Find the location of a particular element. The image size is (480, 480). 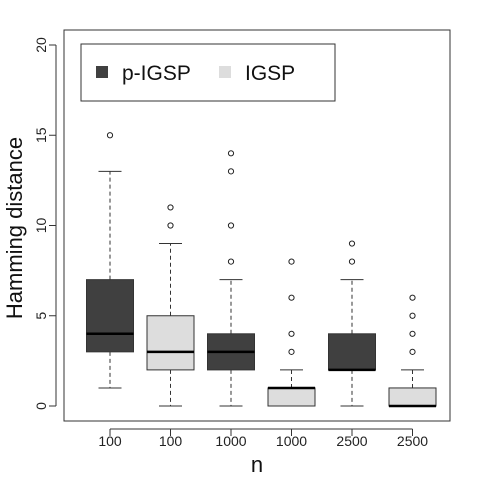

y-tick-label: 20 is located at coordinates (41, 45).